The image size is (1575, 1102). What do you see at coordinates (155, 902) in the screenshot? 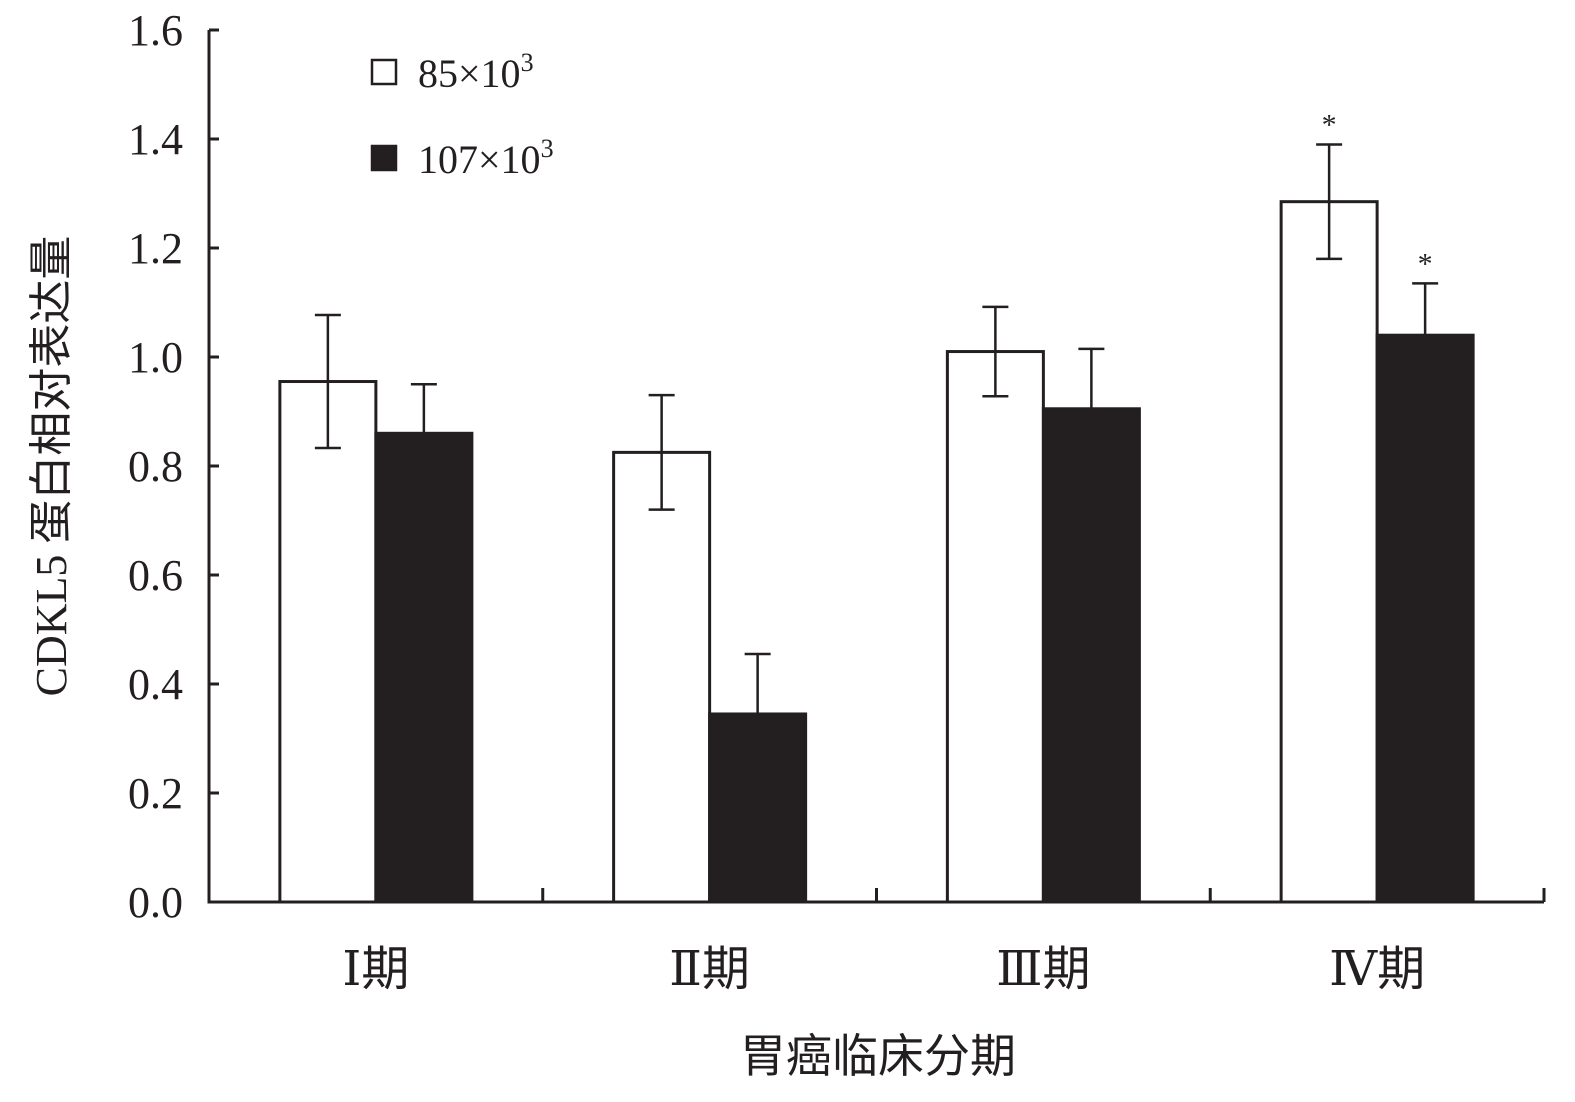
I see `y-tick-label-0: 0.0` at bounding box center [155, 902].